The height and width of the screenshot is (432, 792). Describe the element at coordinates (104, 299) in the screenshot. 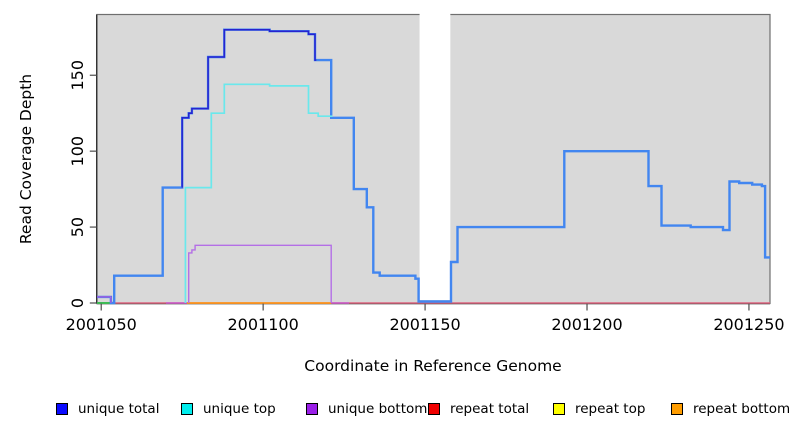

I see `series-unique-bottom-left-bump` at that location.